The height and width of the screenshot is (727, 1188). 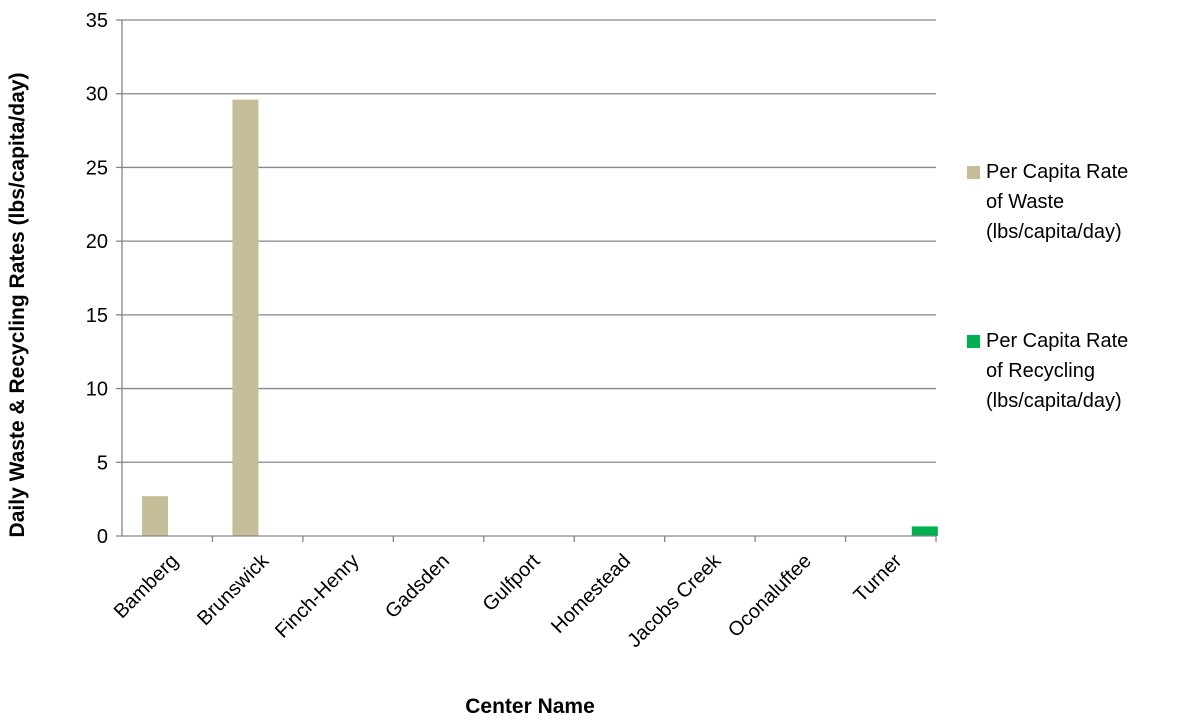 I want to click on legend-label: of Waste, so click(x=1025, y=202).